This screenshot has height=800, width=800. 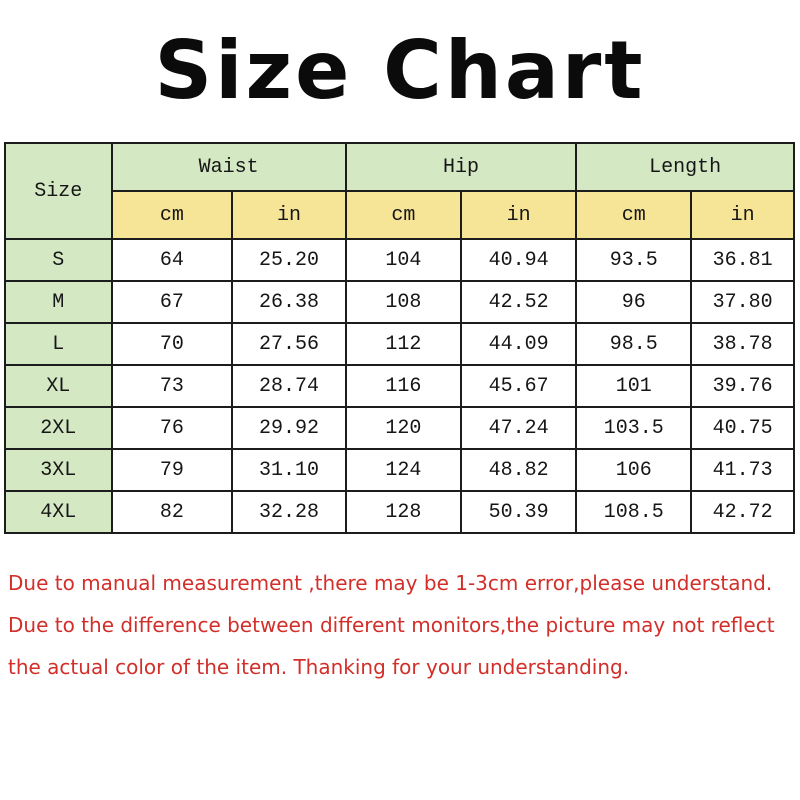 I want to click on waist-group-header: Waist, so click(x=228, y=167).